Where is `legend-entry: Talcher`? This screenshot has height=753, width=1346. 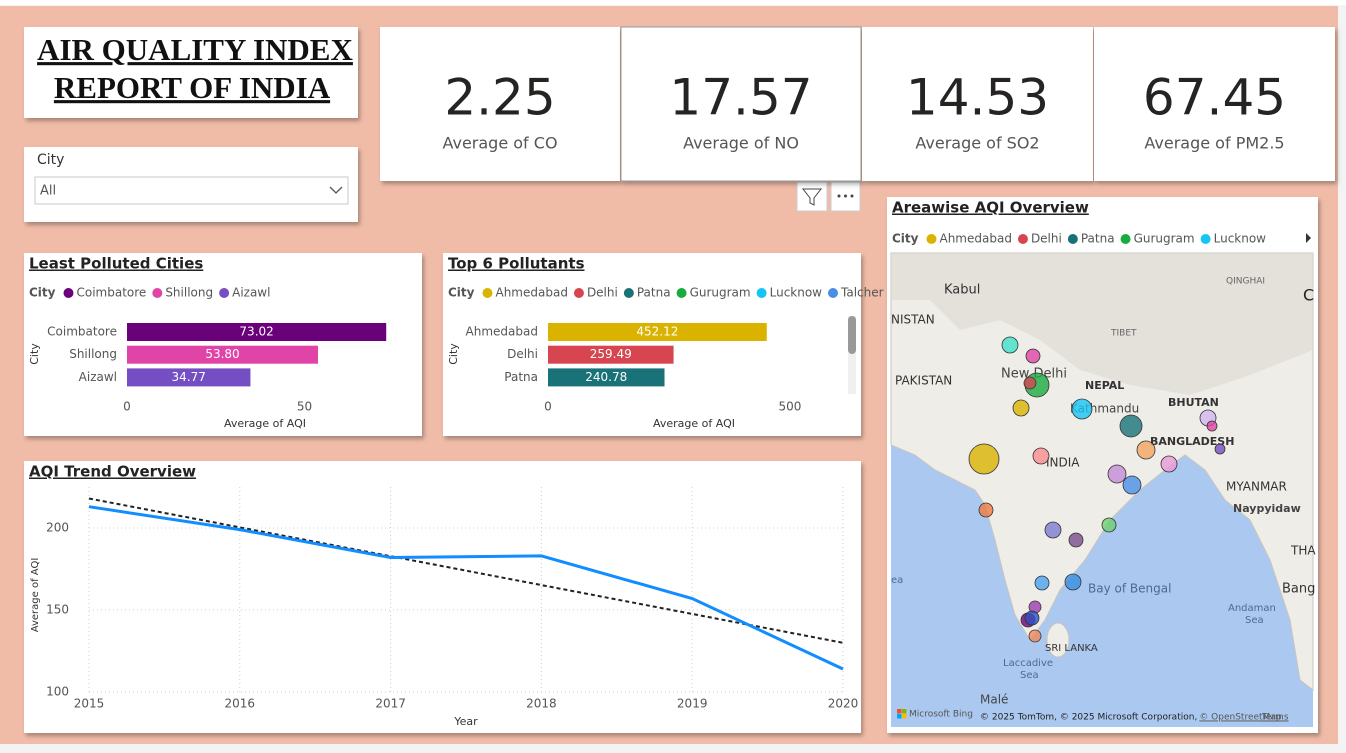
legend-entry: Talcher is located at coordinates (862, 293).